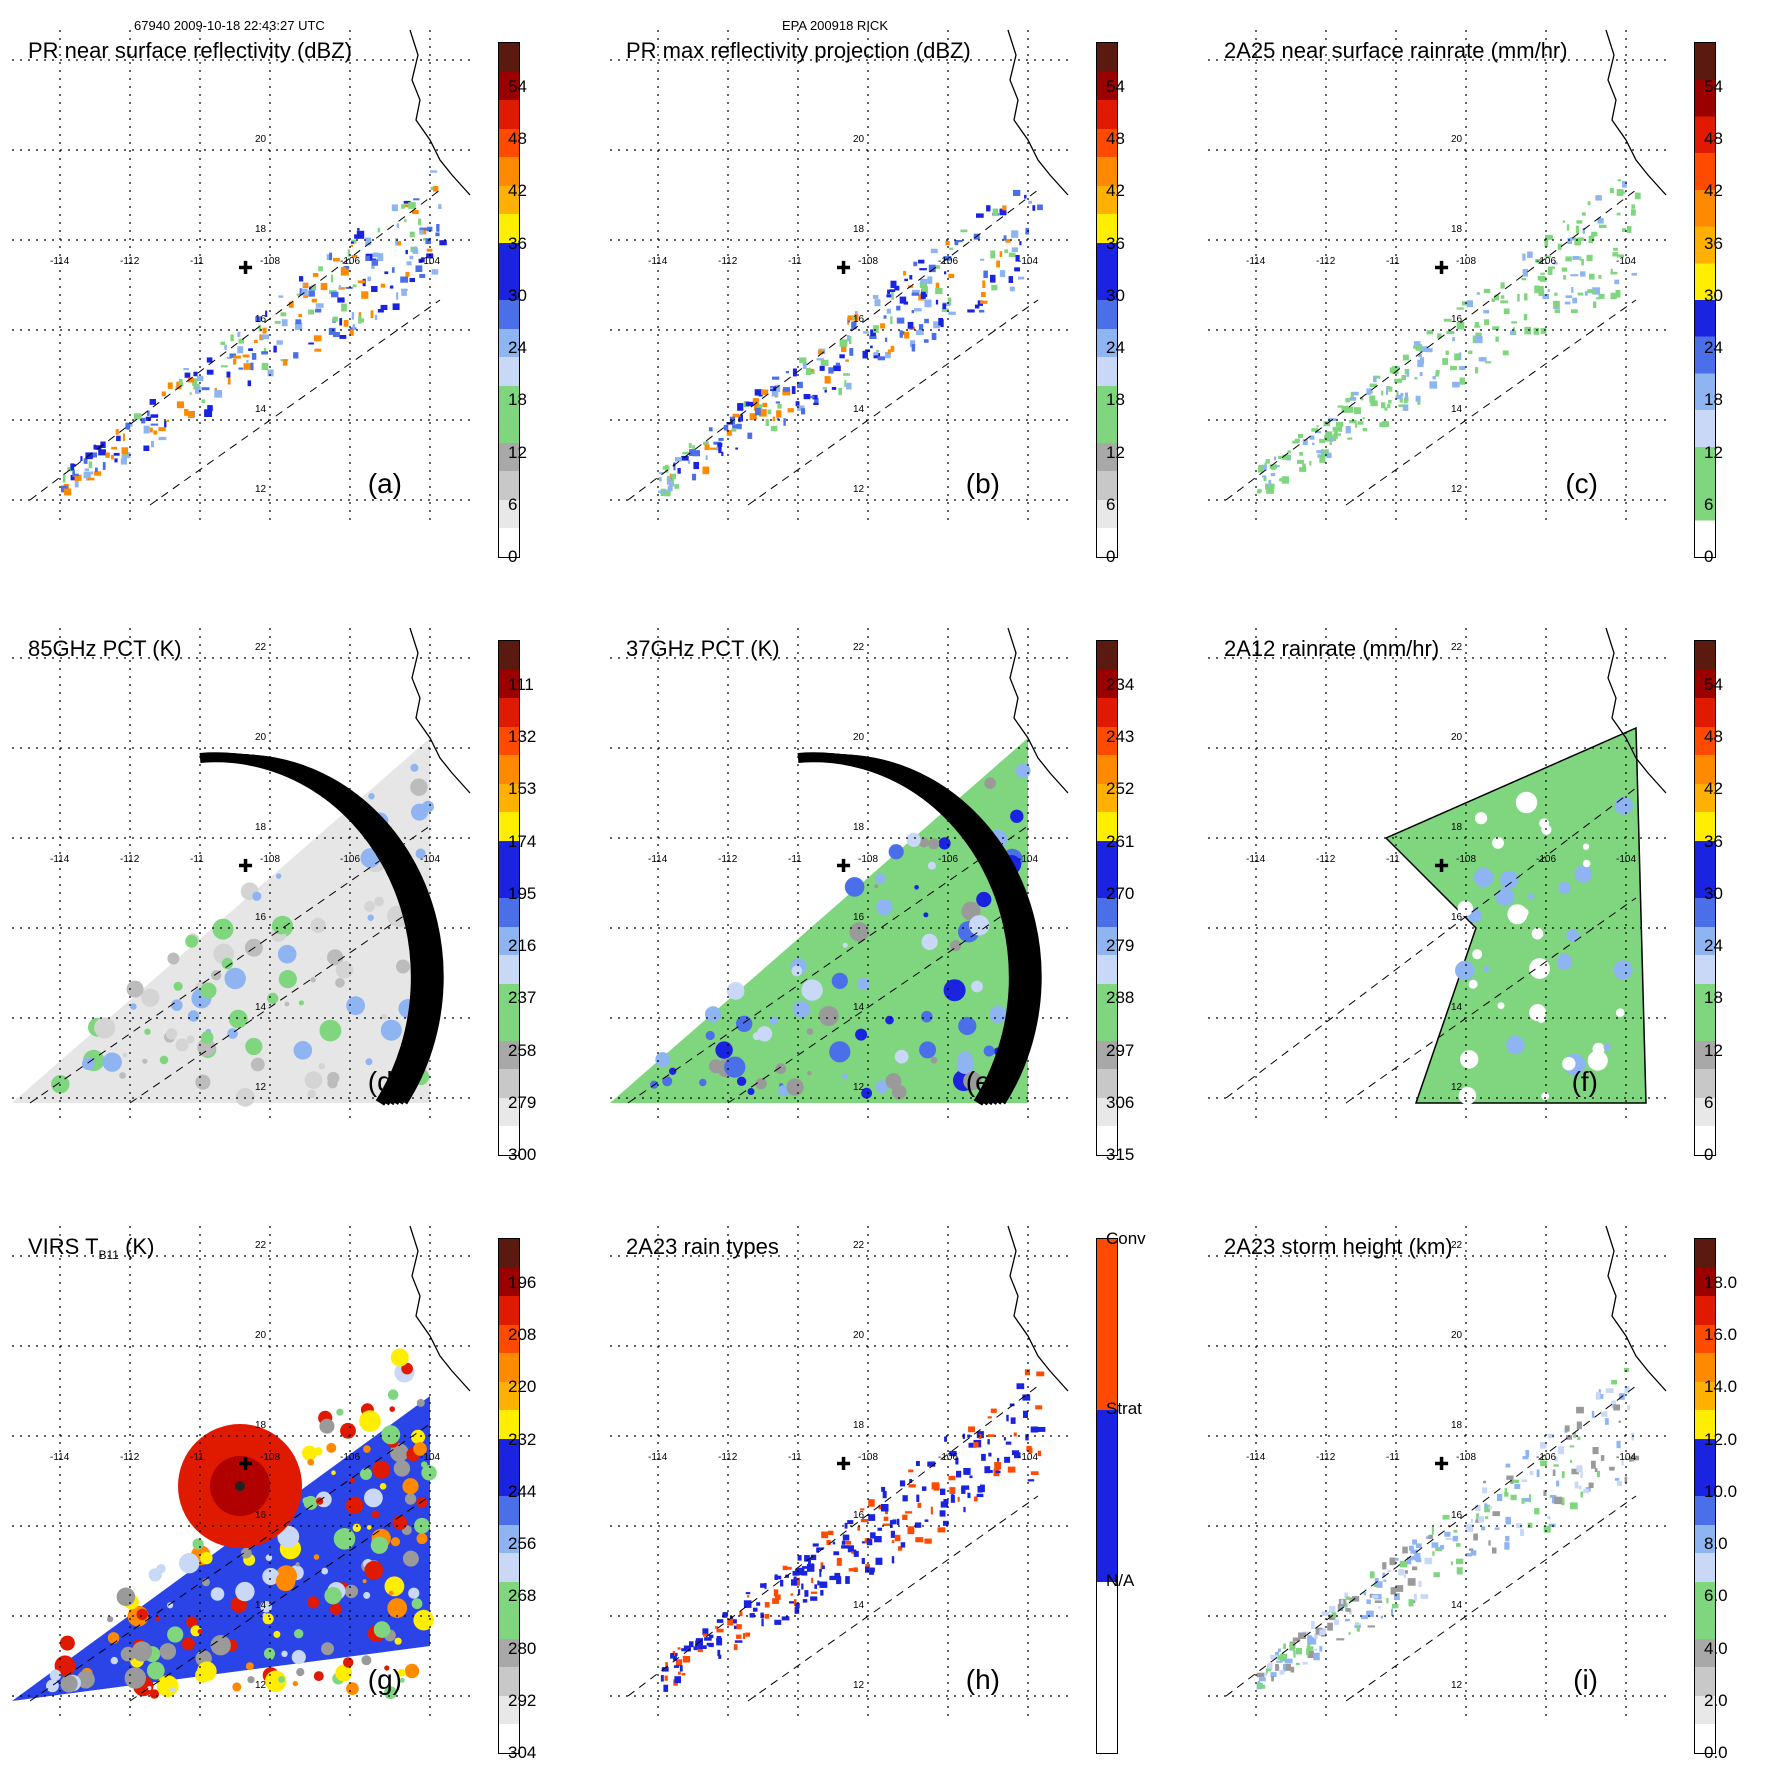 The image size is (1771, 1771). Describe the element at coordinates (1028, 1457) in the screenshot. I see `lon-label: -104` at that location.